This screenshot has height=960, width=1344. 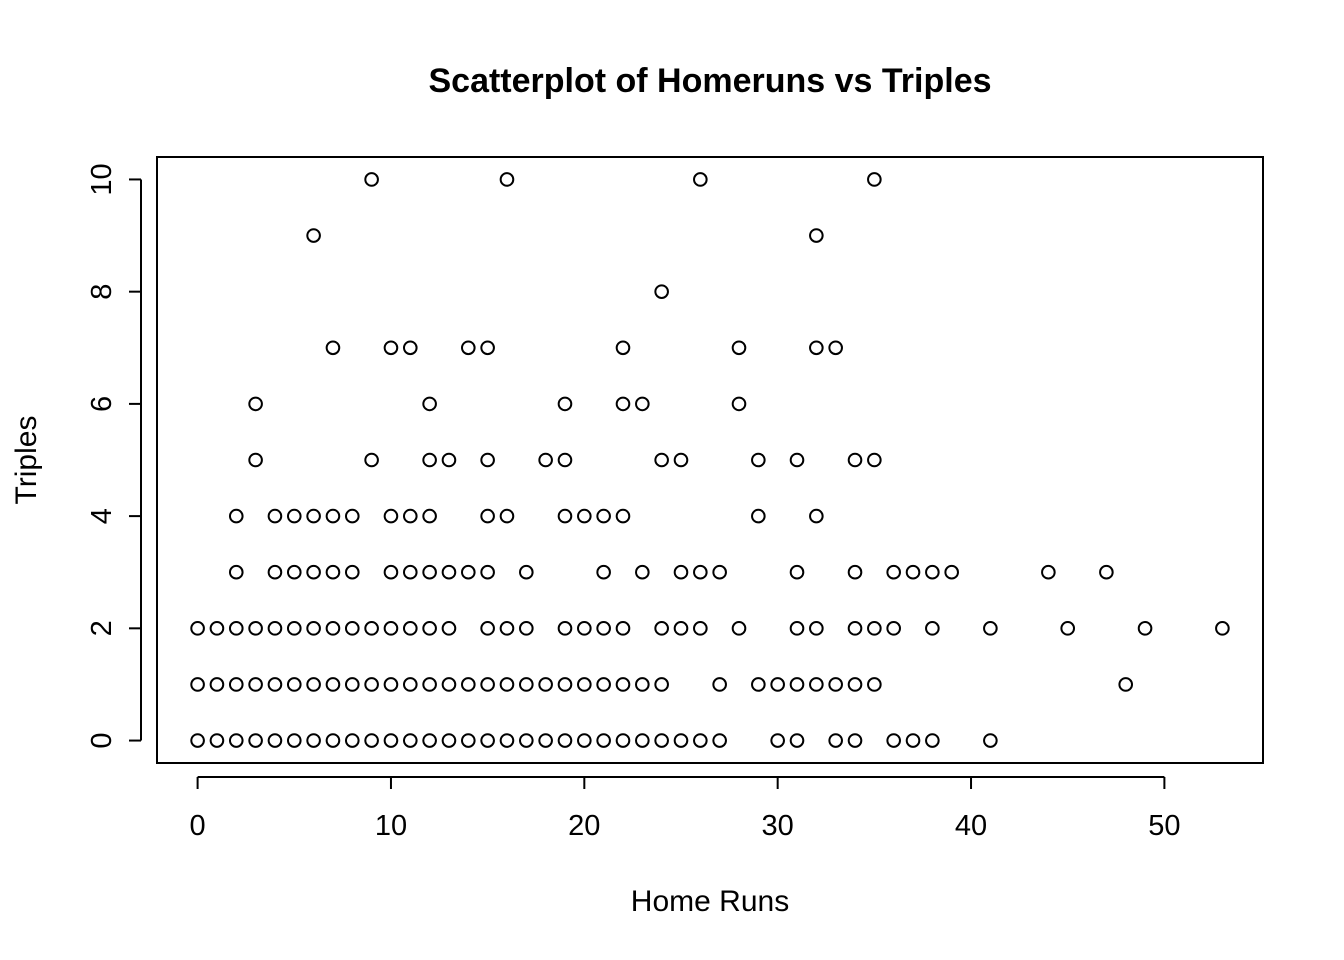 What do you see at coordinates (102, 628) in the screenshot?
I see `y-tick-label: 2` at bounding box center [102, 628].